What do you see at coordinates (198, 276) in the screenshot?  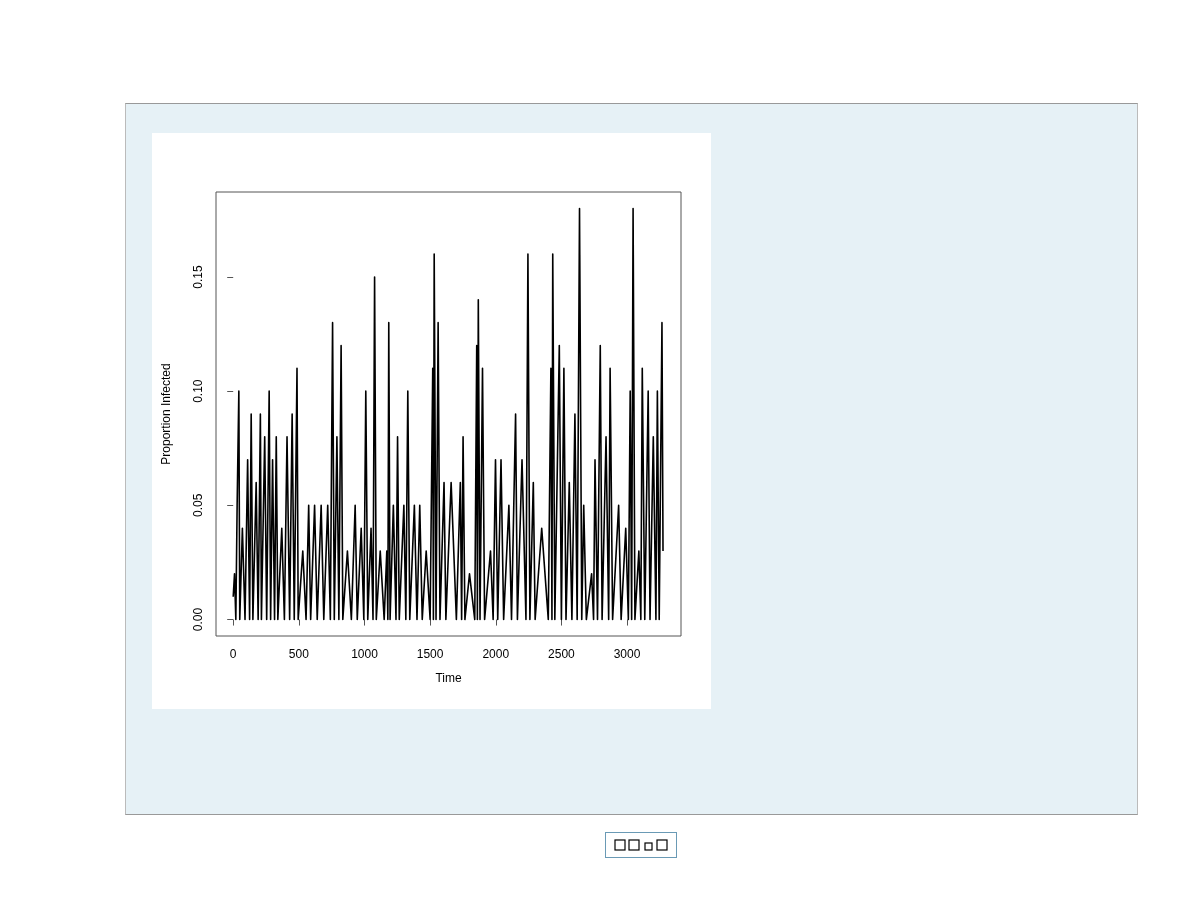 I see `y-tick-label: 0.15` at bounding box center [198, 276].